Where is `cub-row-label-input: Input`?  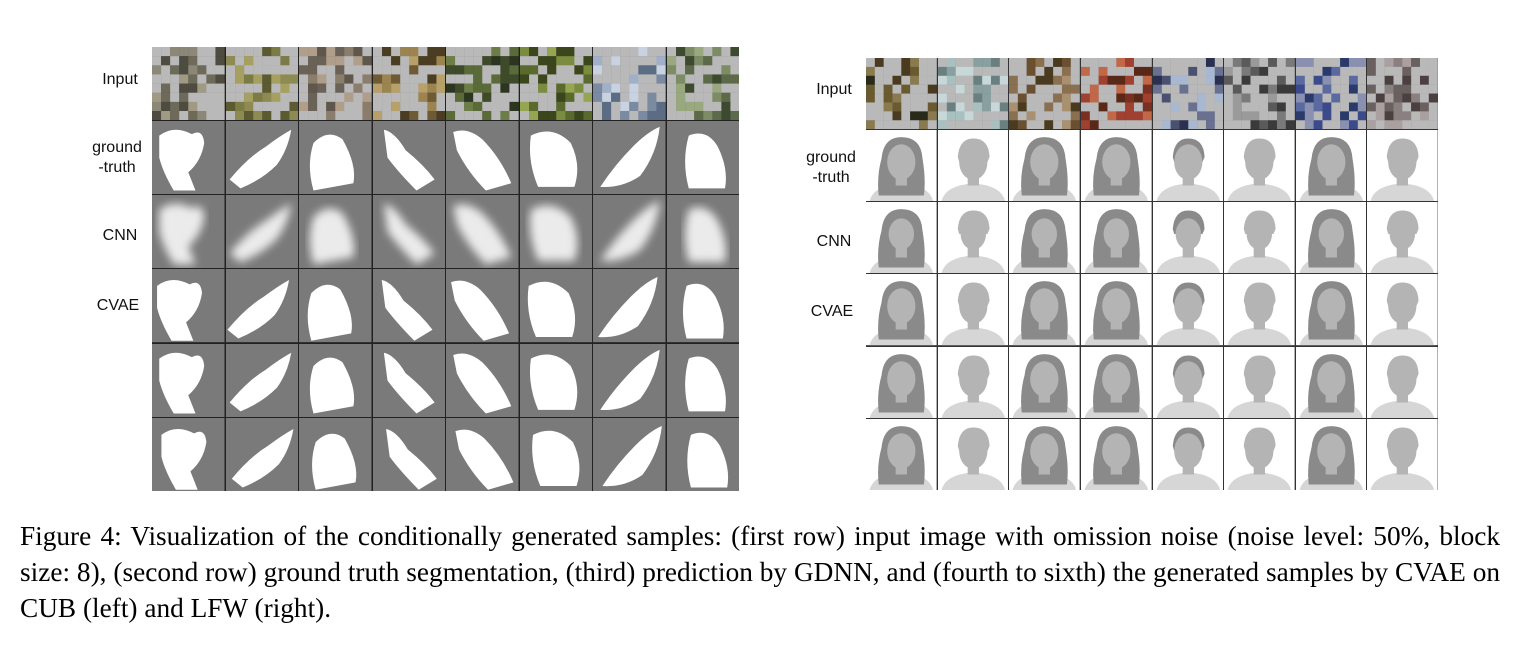 cub-row-label-input: Input is located at coordinates (120, 79).